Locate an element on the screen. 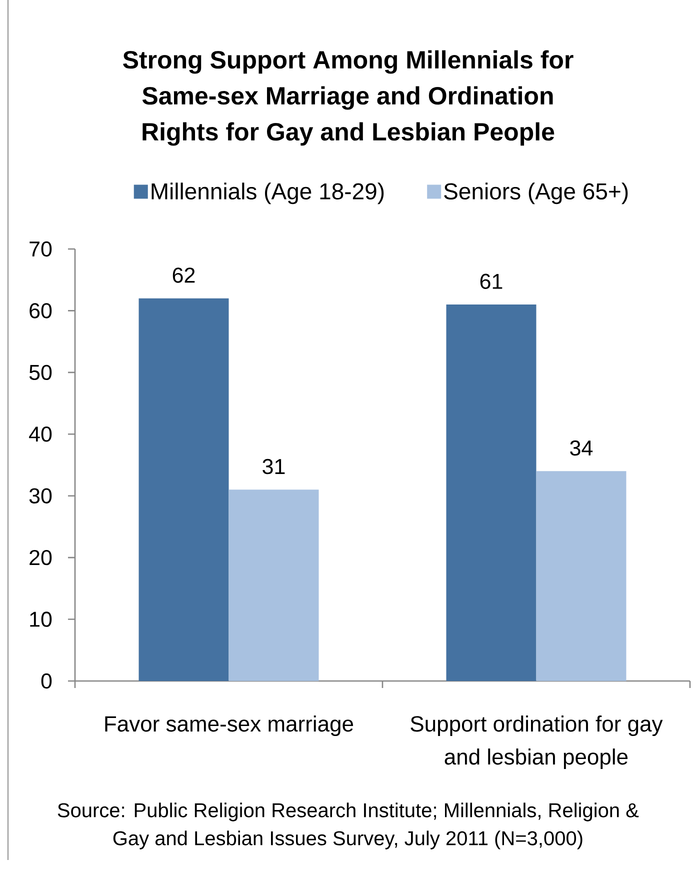 This screenshot has height=871, width=696. chart-title: Strong Support Among Millennials for Same-sex Marriage and Ordination Rights for Gay and Lesbian People is located at coordinates (348, 98).